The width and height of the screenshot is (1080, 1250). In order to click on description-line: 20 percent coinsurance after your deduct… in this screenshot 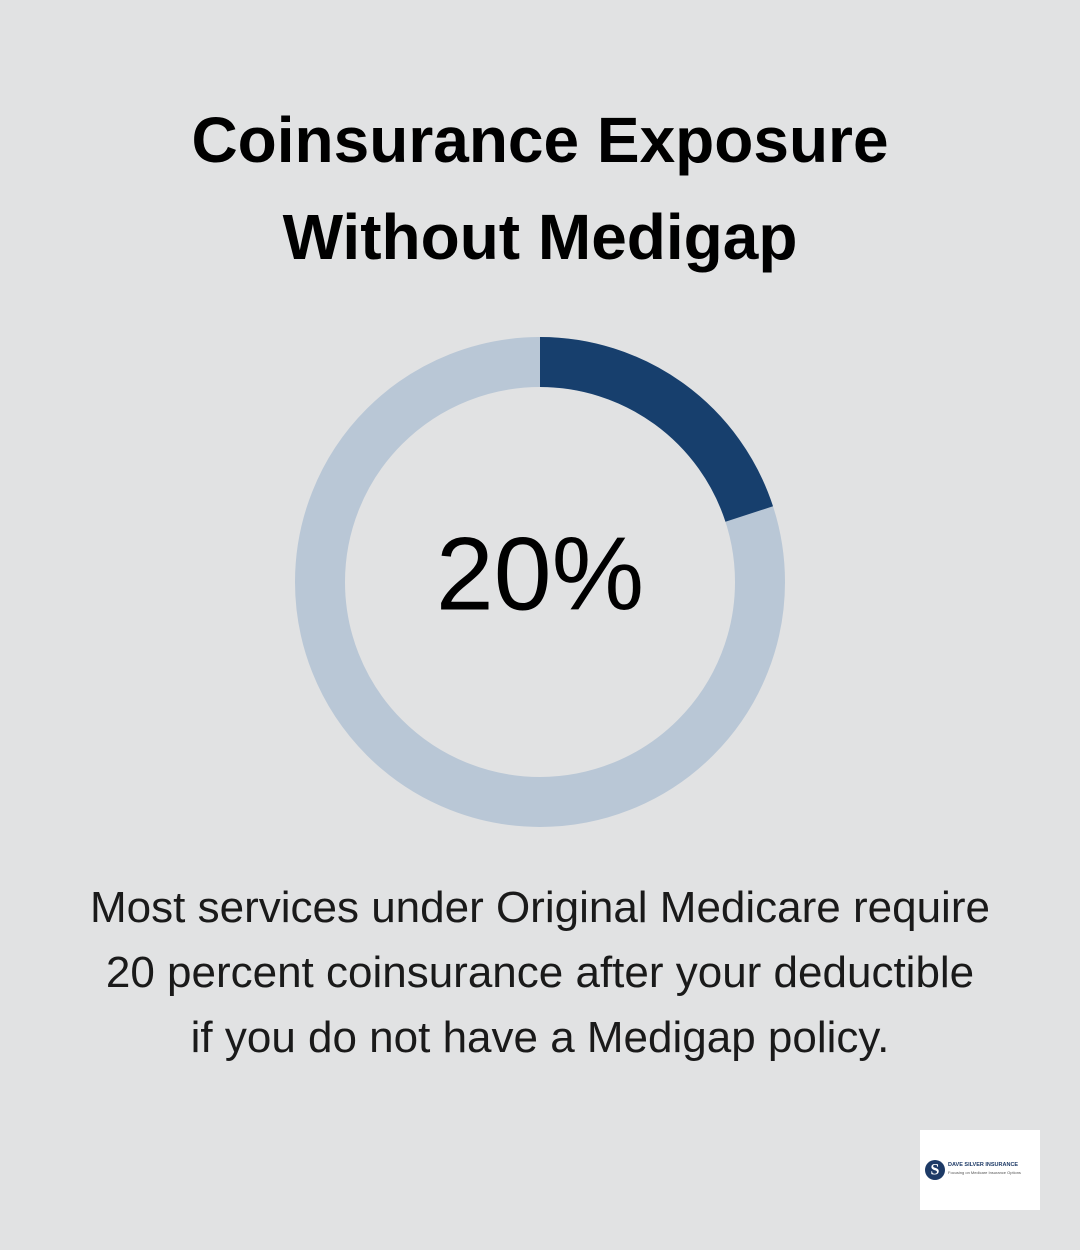, I will do `click(540, 972)`.